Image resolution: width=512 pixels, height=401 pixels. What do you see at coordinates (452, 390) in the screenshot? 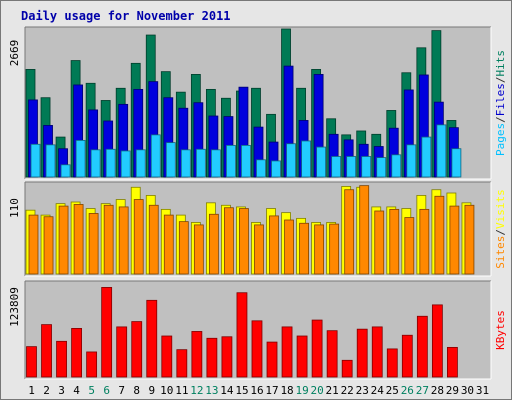
I see `x-tick-label: 29` at bounding box center [452, 390].